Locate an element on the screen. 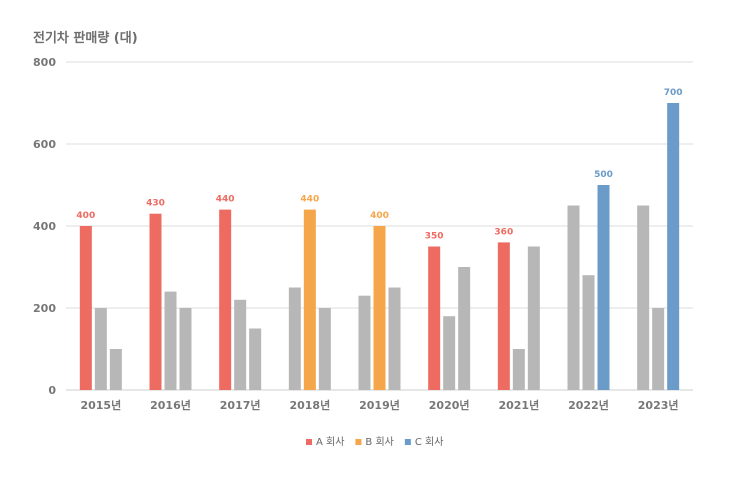  legend-label: A 회사 is located at coordinates (330, 442).